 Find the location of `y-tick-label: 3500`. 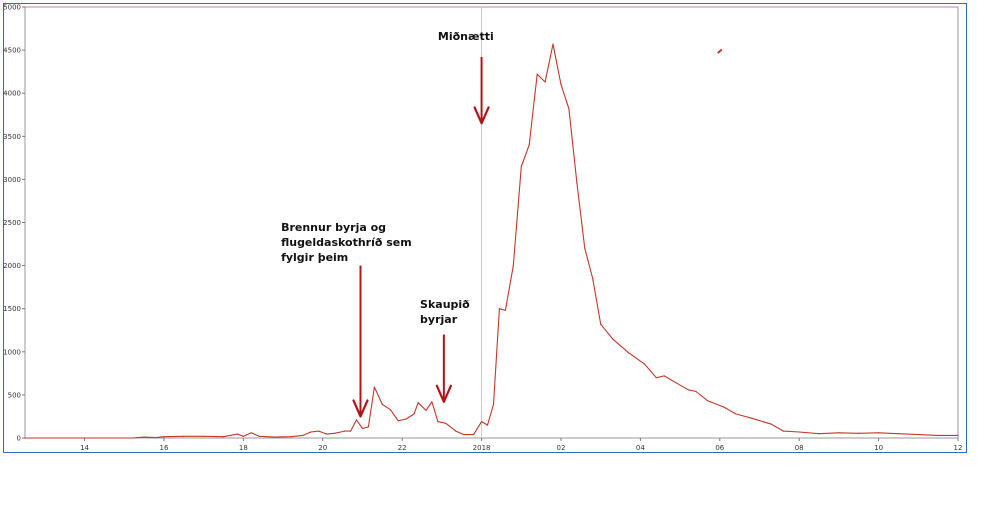

y-tick-label: 3500 is located at coordinates (12, 137).